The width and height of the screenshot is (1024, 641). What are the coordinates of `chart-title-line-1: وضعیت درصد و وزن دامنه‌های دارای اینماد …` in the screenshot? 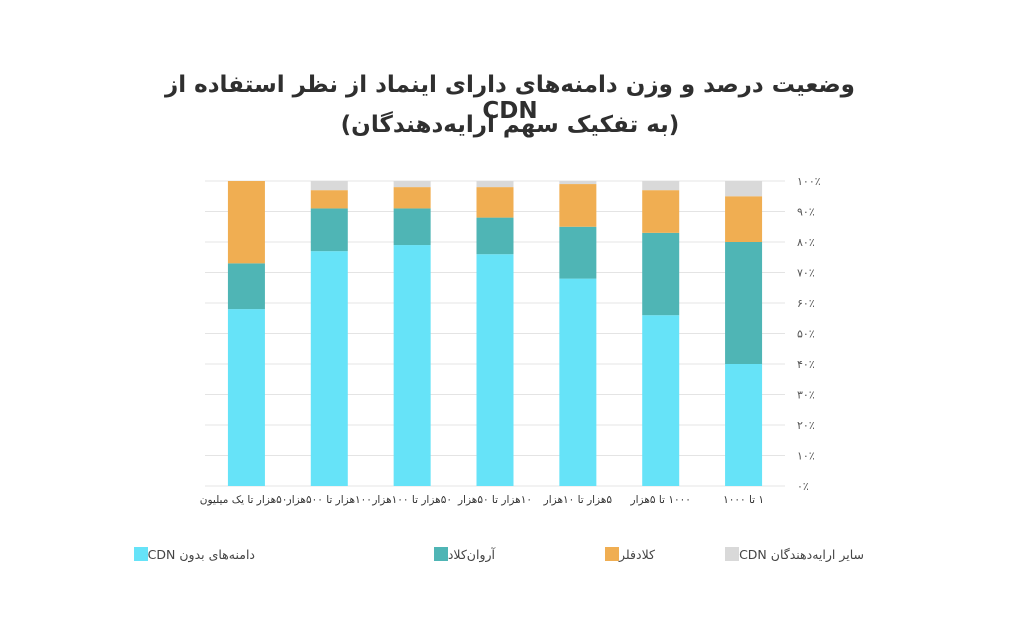 It's located at (510, 98).